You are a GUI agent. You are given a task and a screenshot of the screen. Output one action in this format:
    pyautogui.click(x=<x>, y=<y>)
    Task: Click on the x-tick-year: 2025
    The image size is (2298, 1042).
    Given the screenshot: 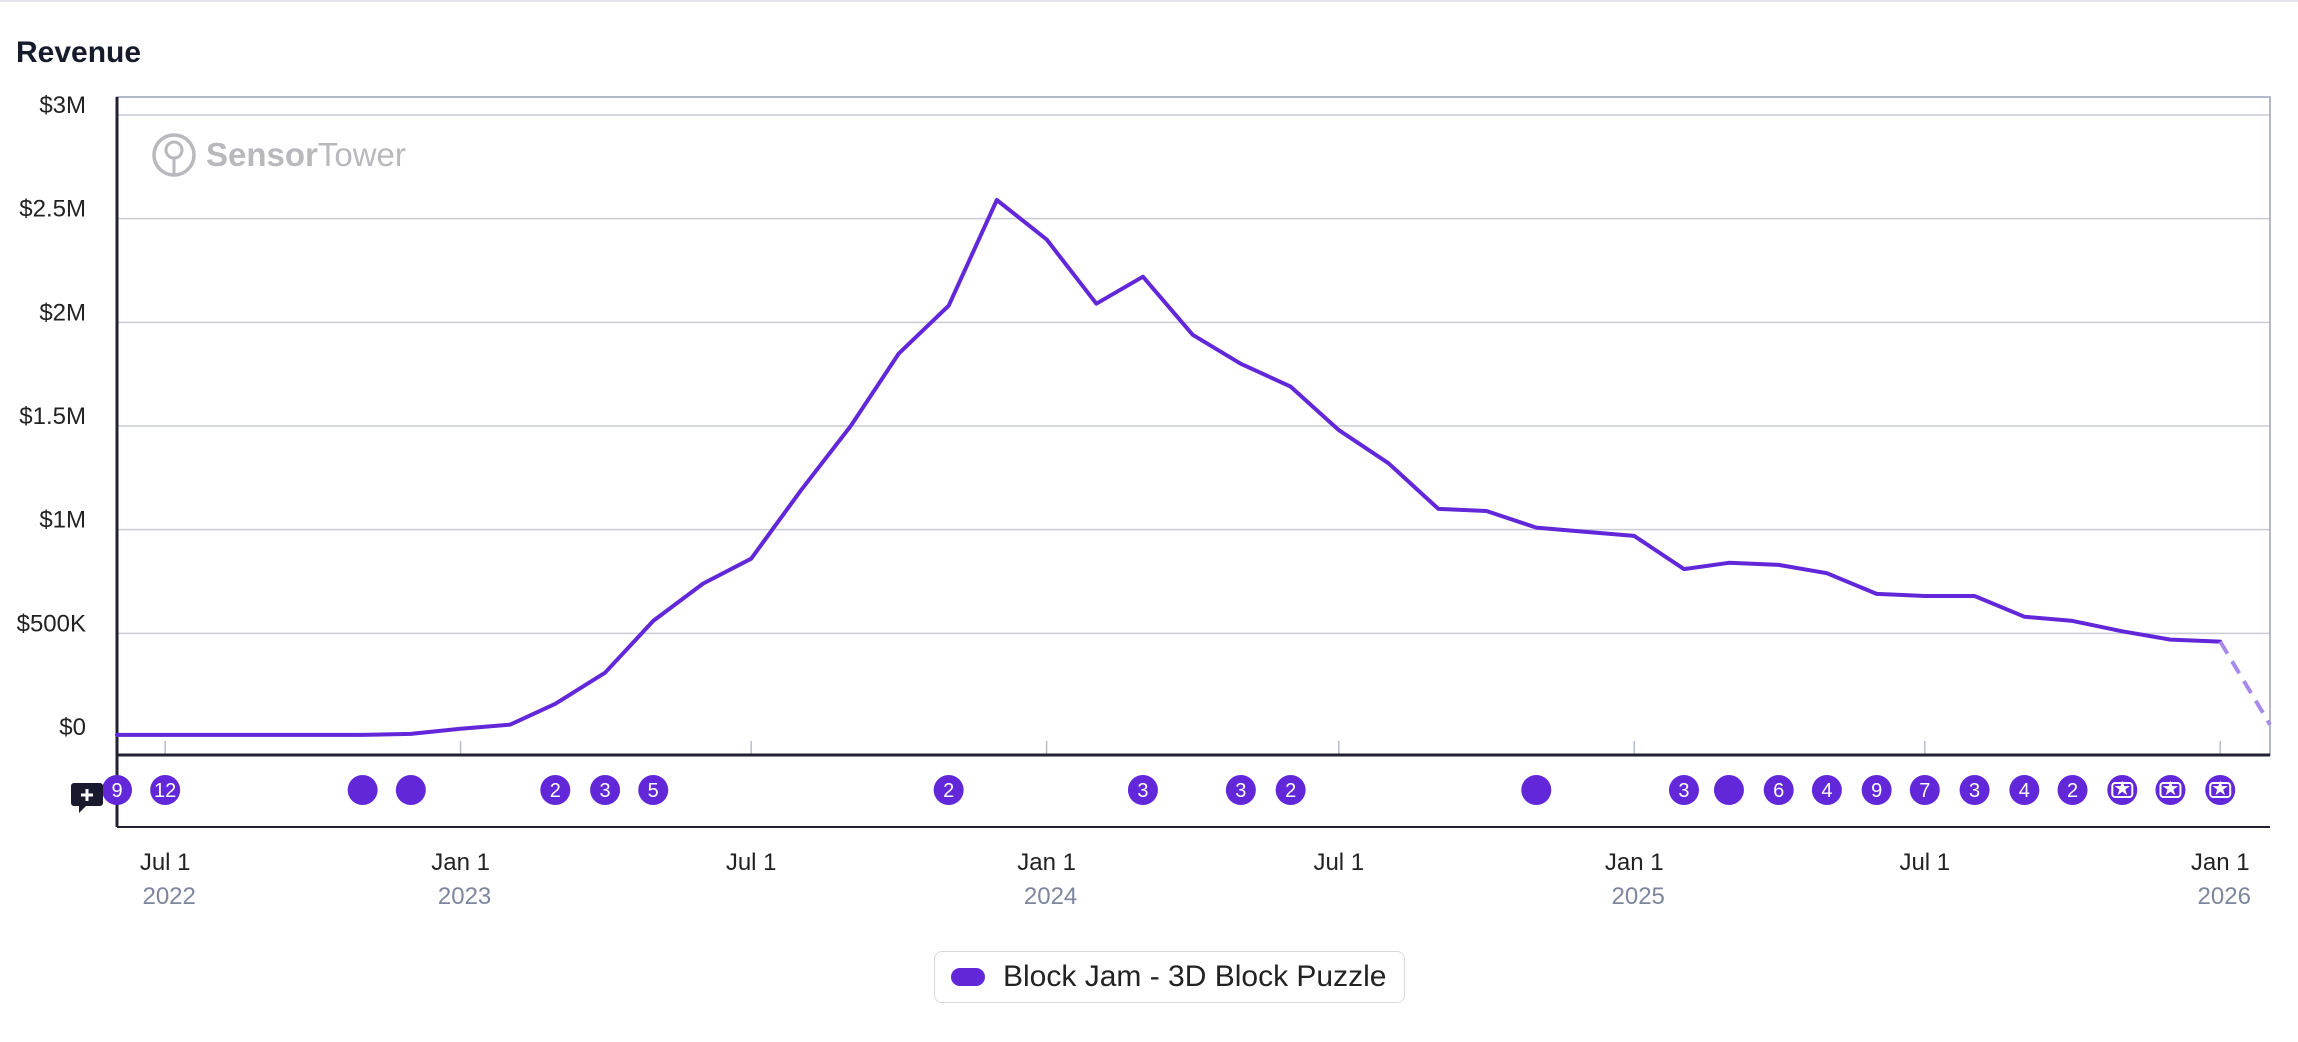 What is the action you would take?
    pyautogui.click(x=1638, y=896)
    